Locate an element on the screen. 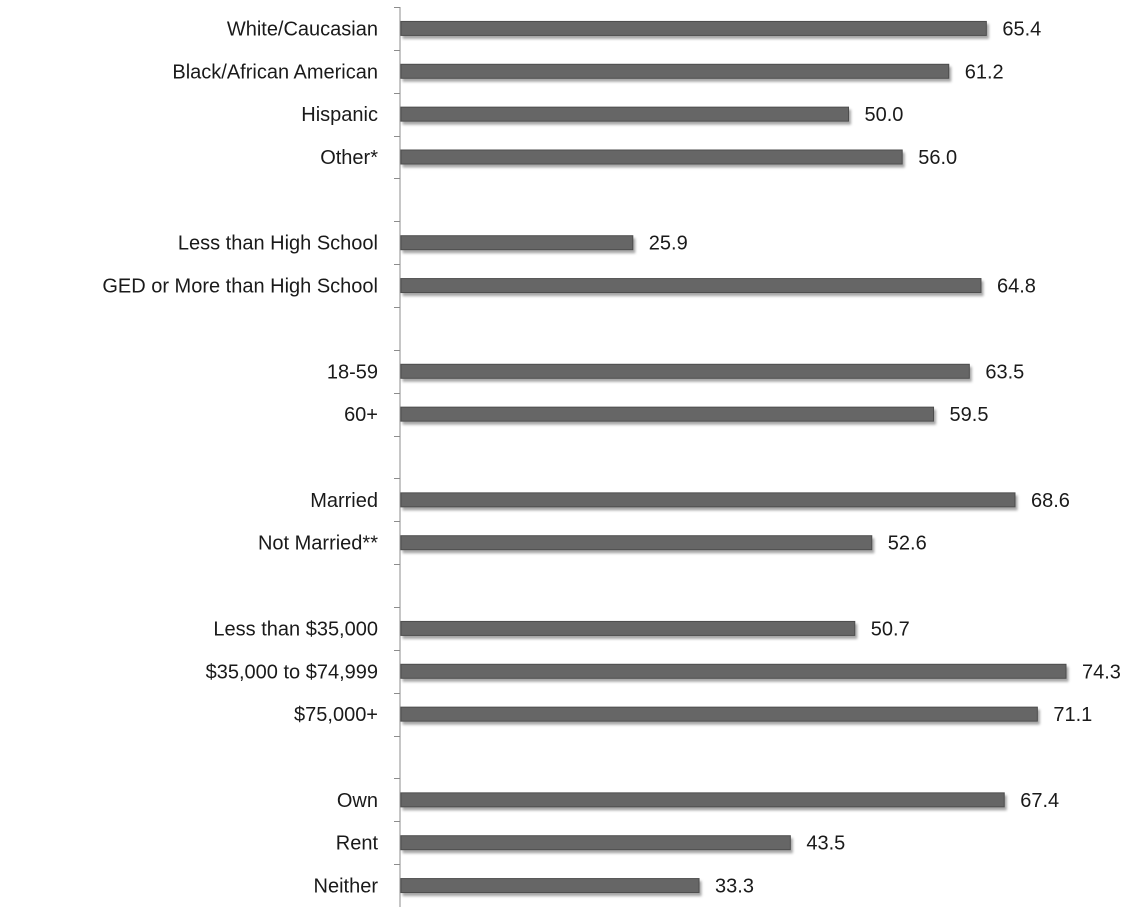 Image resolution: width=1142 pixels, height=907 pixels. data-label: 50.0 is located at coordinates (884, 115).